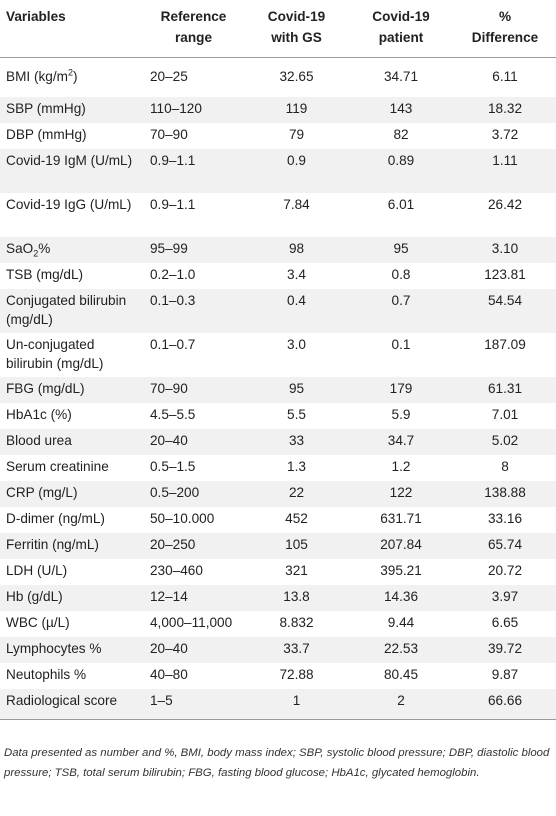 Image resolution: width=556 pixels, height=816 pixels. Describe the element at coordinates (401, 414) in the screenshot. I see `covid-patient-cell: 5.9` at that location.